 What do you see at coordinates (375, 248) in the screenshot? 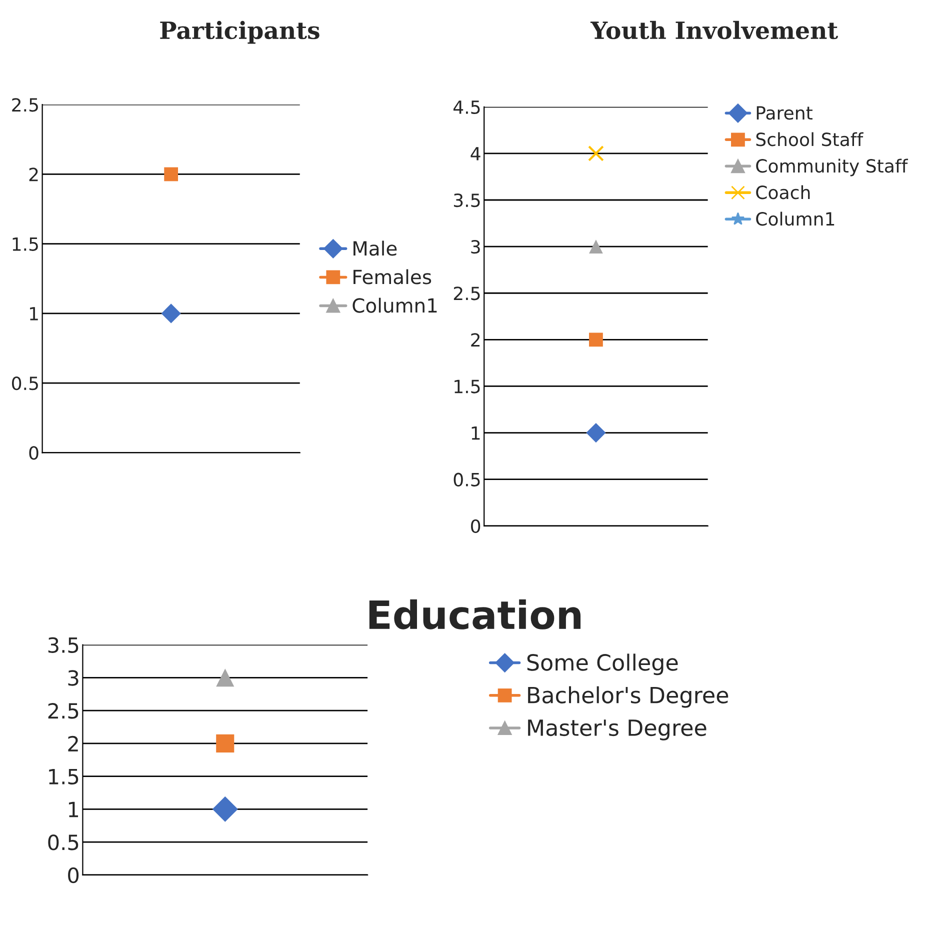
I see `legend-label: Male` at bounding box center [375, 248].